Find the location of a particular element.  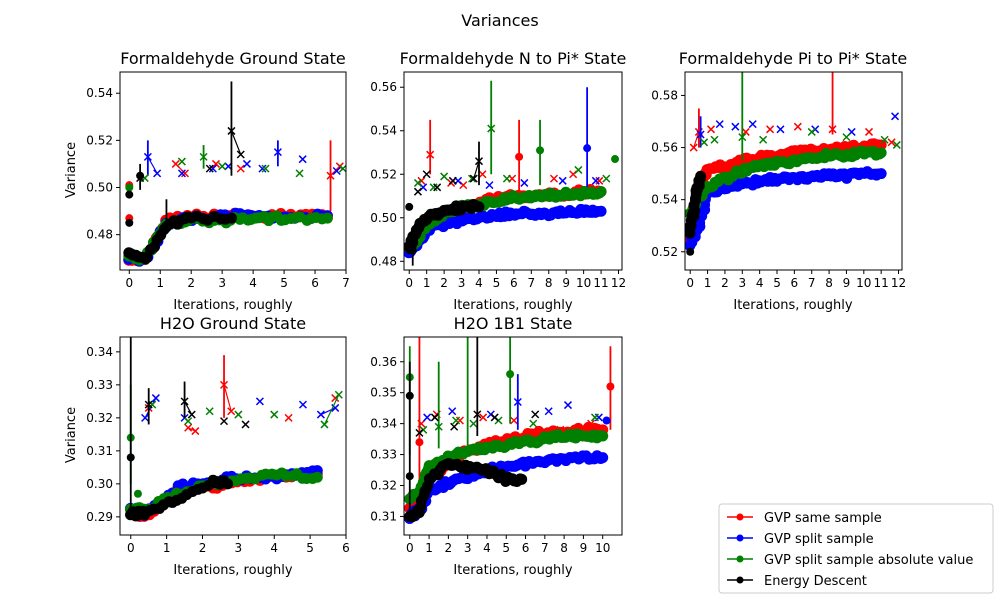

y-axis-label: Variance is located at coordinates (71, 435).